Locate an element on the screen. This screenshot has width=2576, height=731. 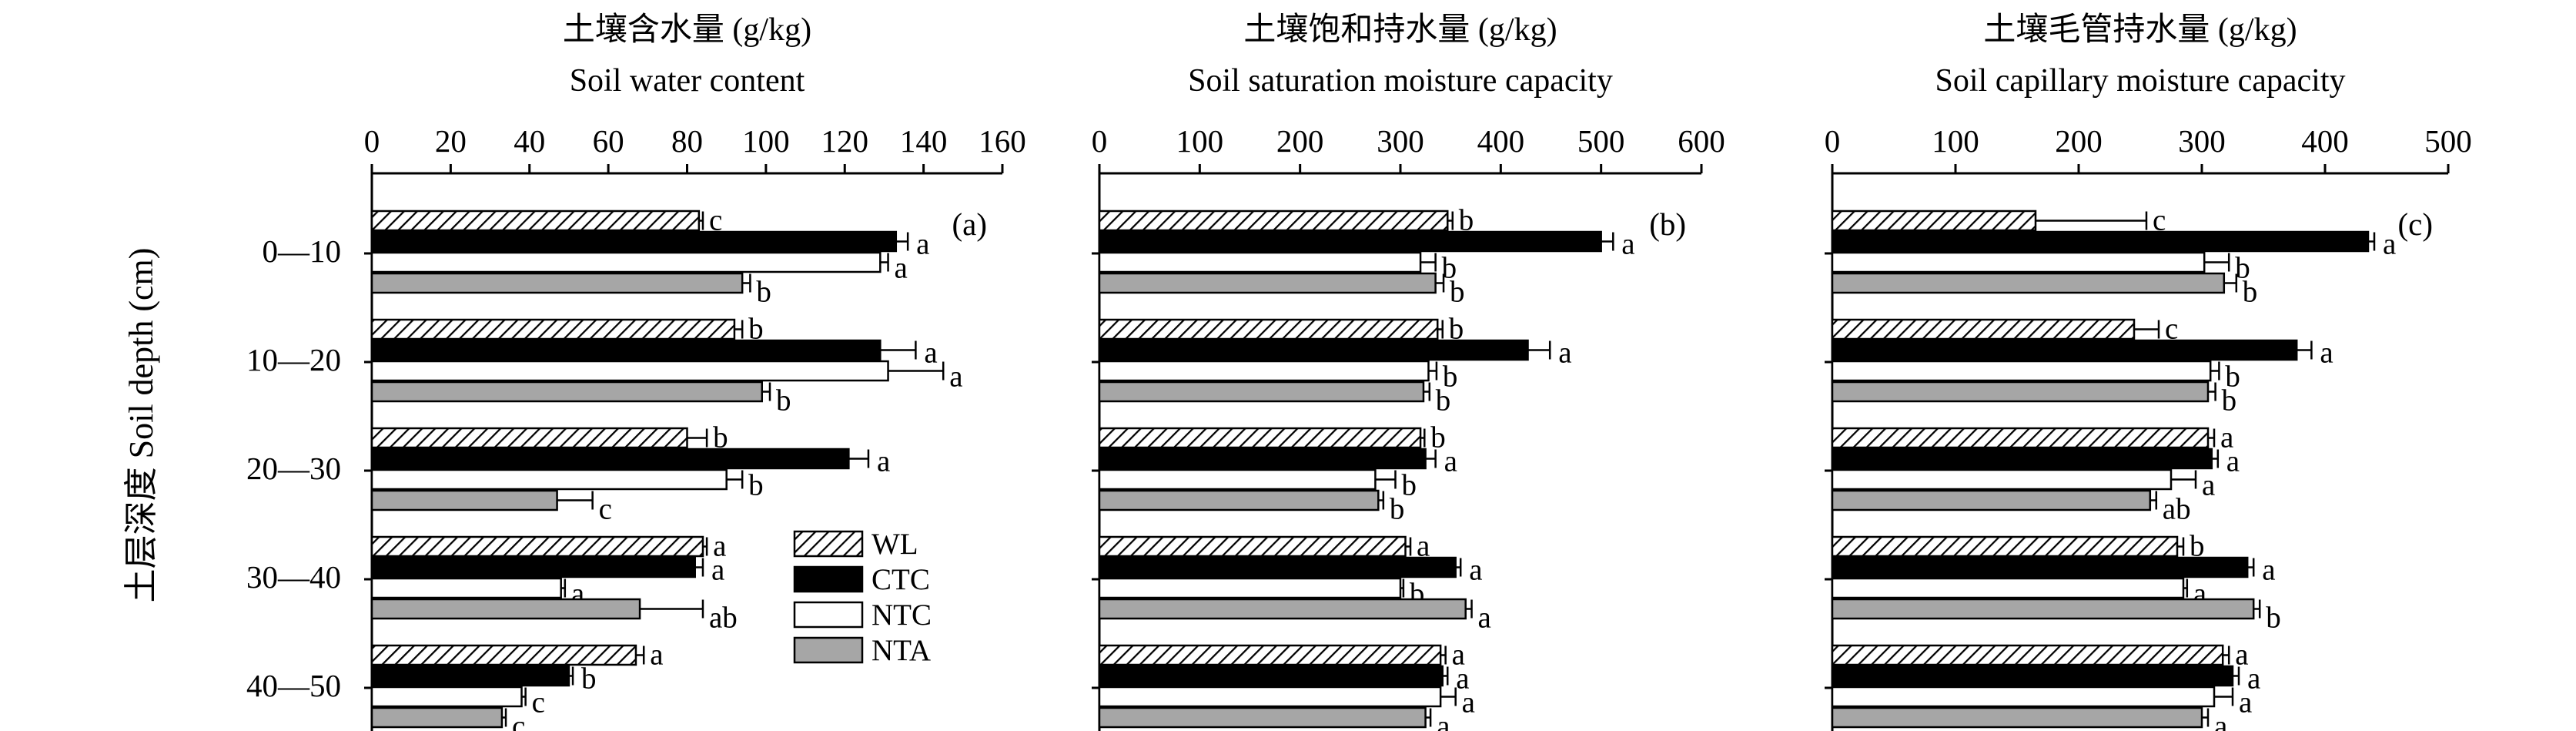
x-tick-label: 500 is located at coordinates (2448, 141).